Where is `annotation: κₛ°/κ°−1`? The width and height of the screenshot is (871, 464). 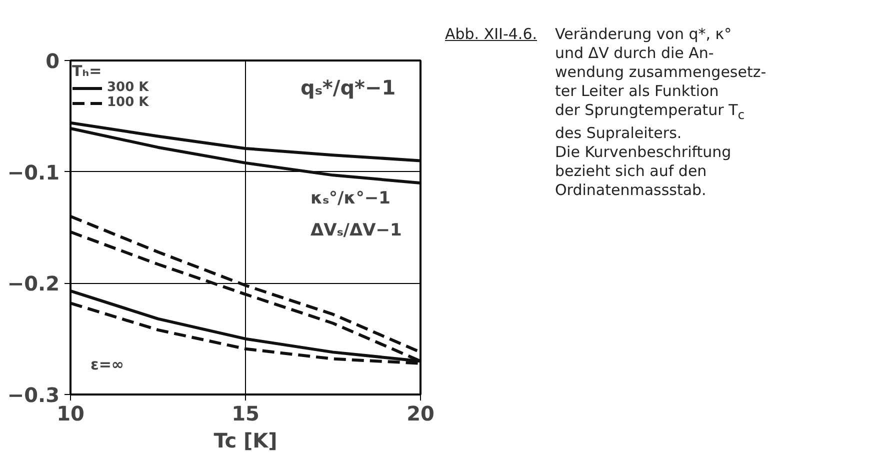 annotation: κₛ°/κ°−1 is located at coordinates (350, 198).